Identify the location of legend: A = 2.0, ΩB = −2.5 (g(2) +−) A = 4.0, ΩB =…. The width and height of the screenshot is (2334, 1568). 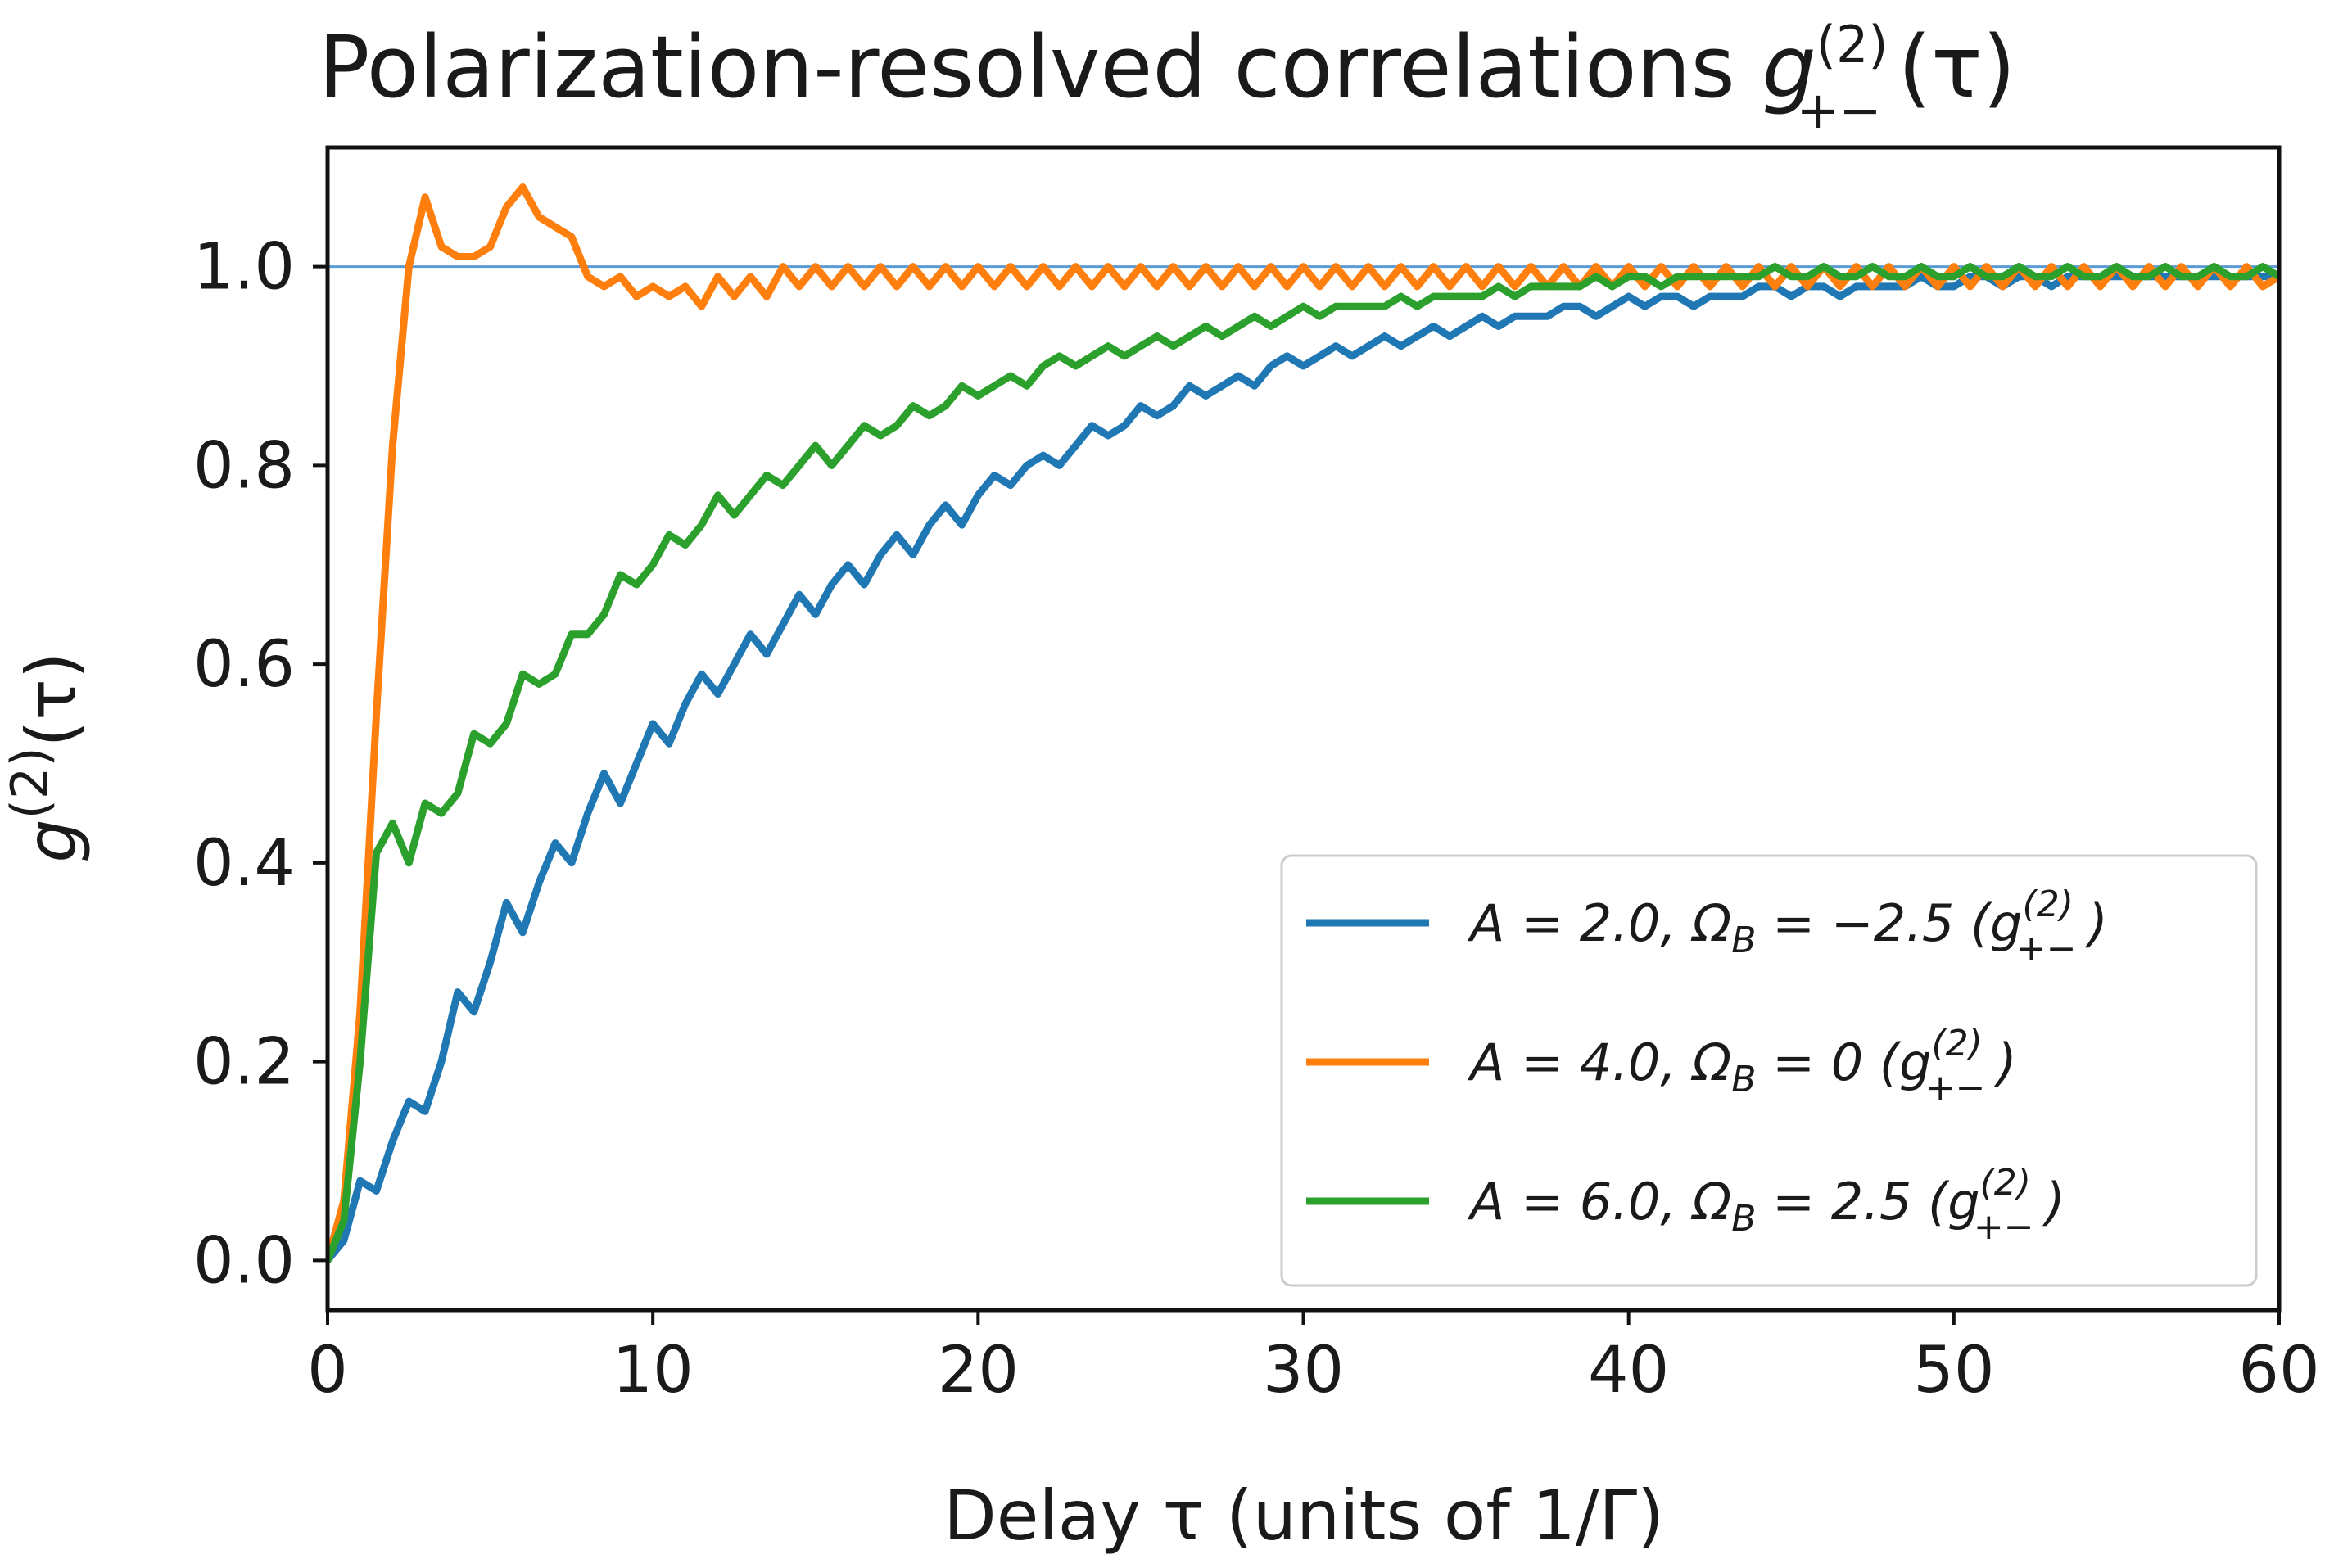
(1769, 1070).